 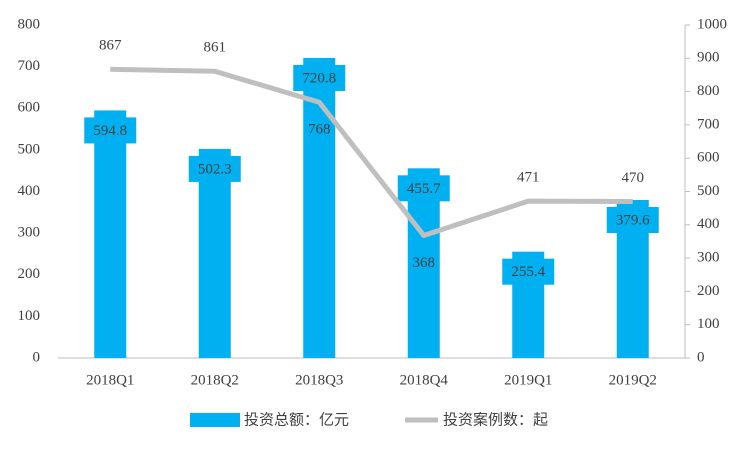 What do you see at coordinates (495, 419) in the screenshot?
I see `legend-label: 投资案例数：起` at bounding box center [495, 419].